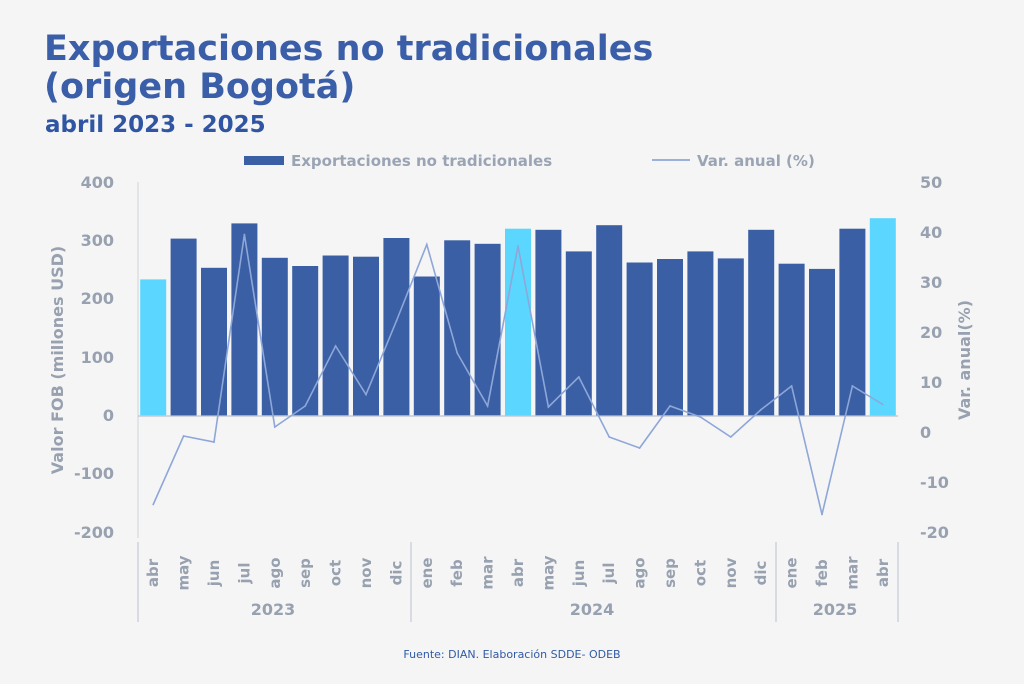 The image size is (1024, 684). What do you see at coordinates (700, 417) in the screenshot?
I see `line-point-18-oct` at bounding box center [700, 417].